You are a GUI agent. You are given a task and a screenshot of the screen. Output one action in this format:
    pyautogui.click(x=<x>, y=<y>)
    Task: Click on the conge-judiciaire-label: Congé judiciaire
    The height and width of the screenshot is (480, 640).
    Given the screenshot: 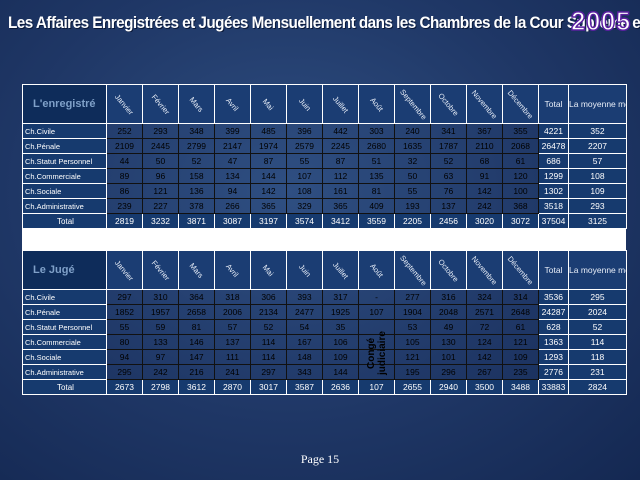 What is the action you would take?
    pyautogui.click(x=377, y=353)
    